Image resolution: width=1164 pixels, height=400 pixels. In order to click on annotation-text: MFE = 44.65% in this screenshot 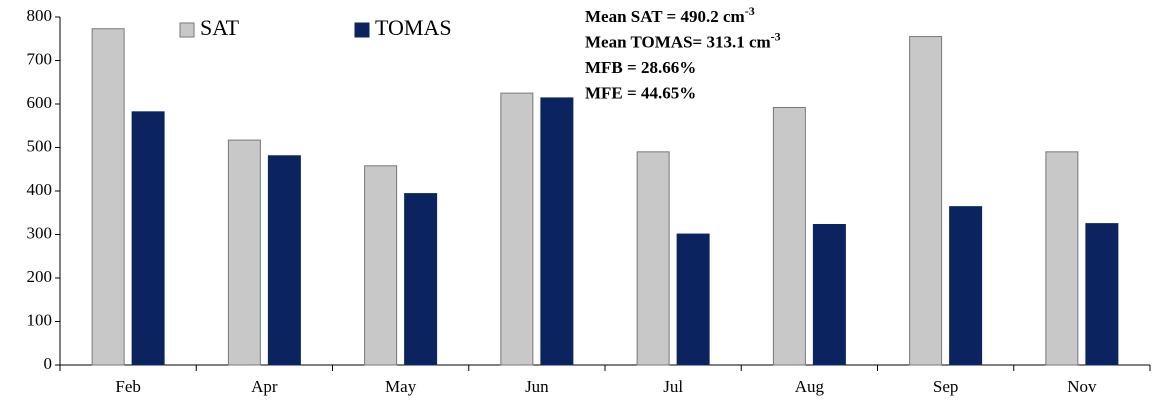, I will do `click(640, 92)`.